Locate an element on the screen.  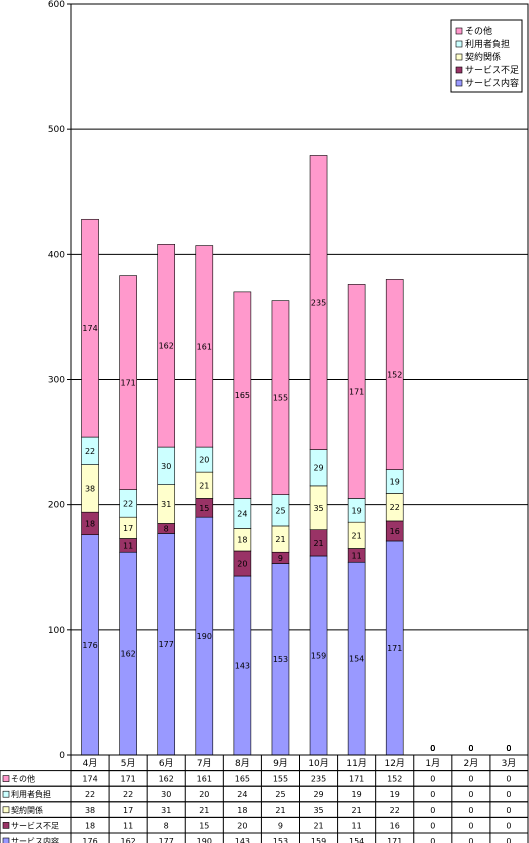
table-cell: 35 is located at coordinates (318, 810).